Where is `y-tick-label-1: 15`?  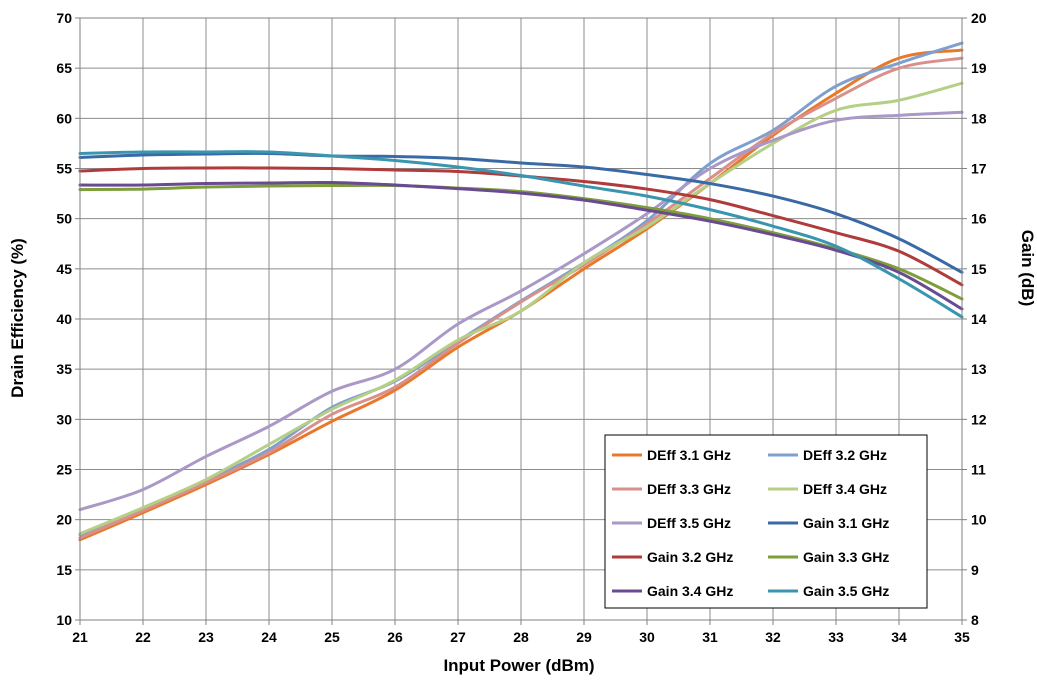
y-tick-label-1: 15 is located at coordinates (64, 570).